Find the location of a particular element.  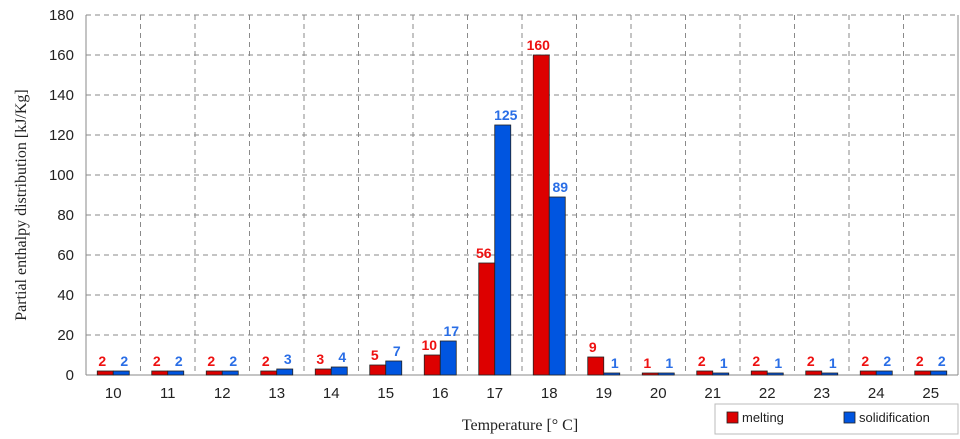

x-tick-label: 14 is located at coordinates (331, 393).